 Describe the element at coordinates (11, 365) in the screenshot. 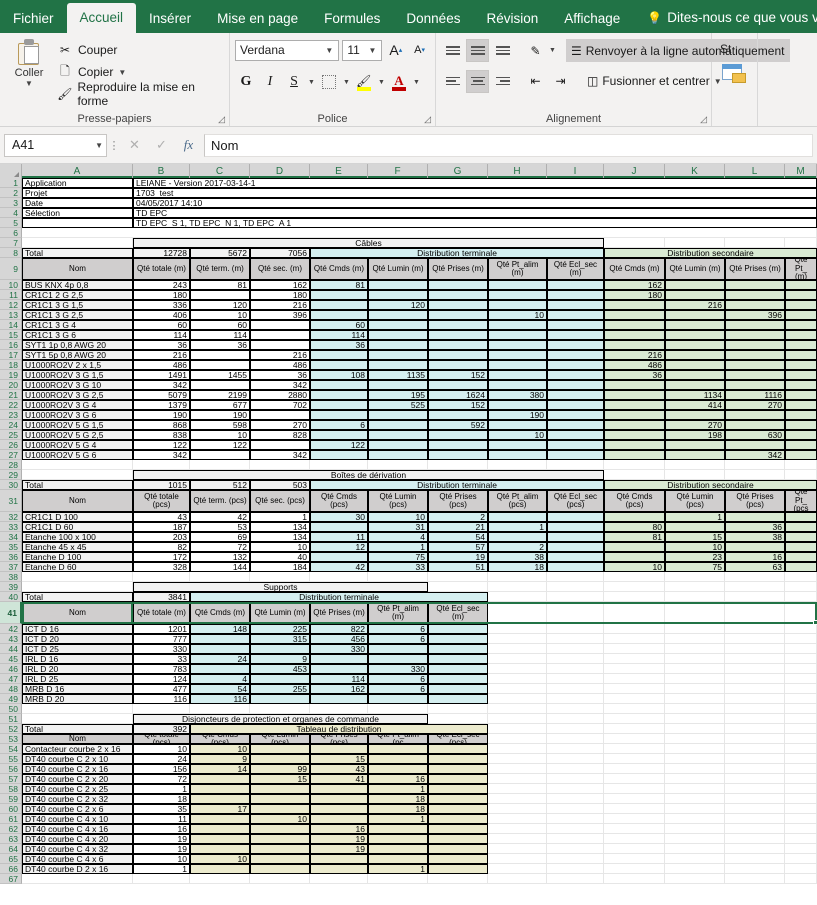

I see `row-header-18: 18` at that location.